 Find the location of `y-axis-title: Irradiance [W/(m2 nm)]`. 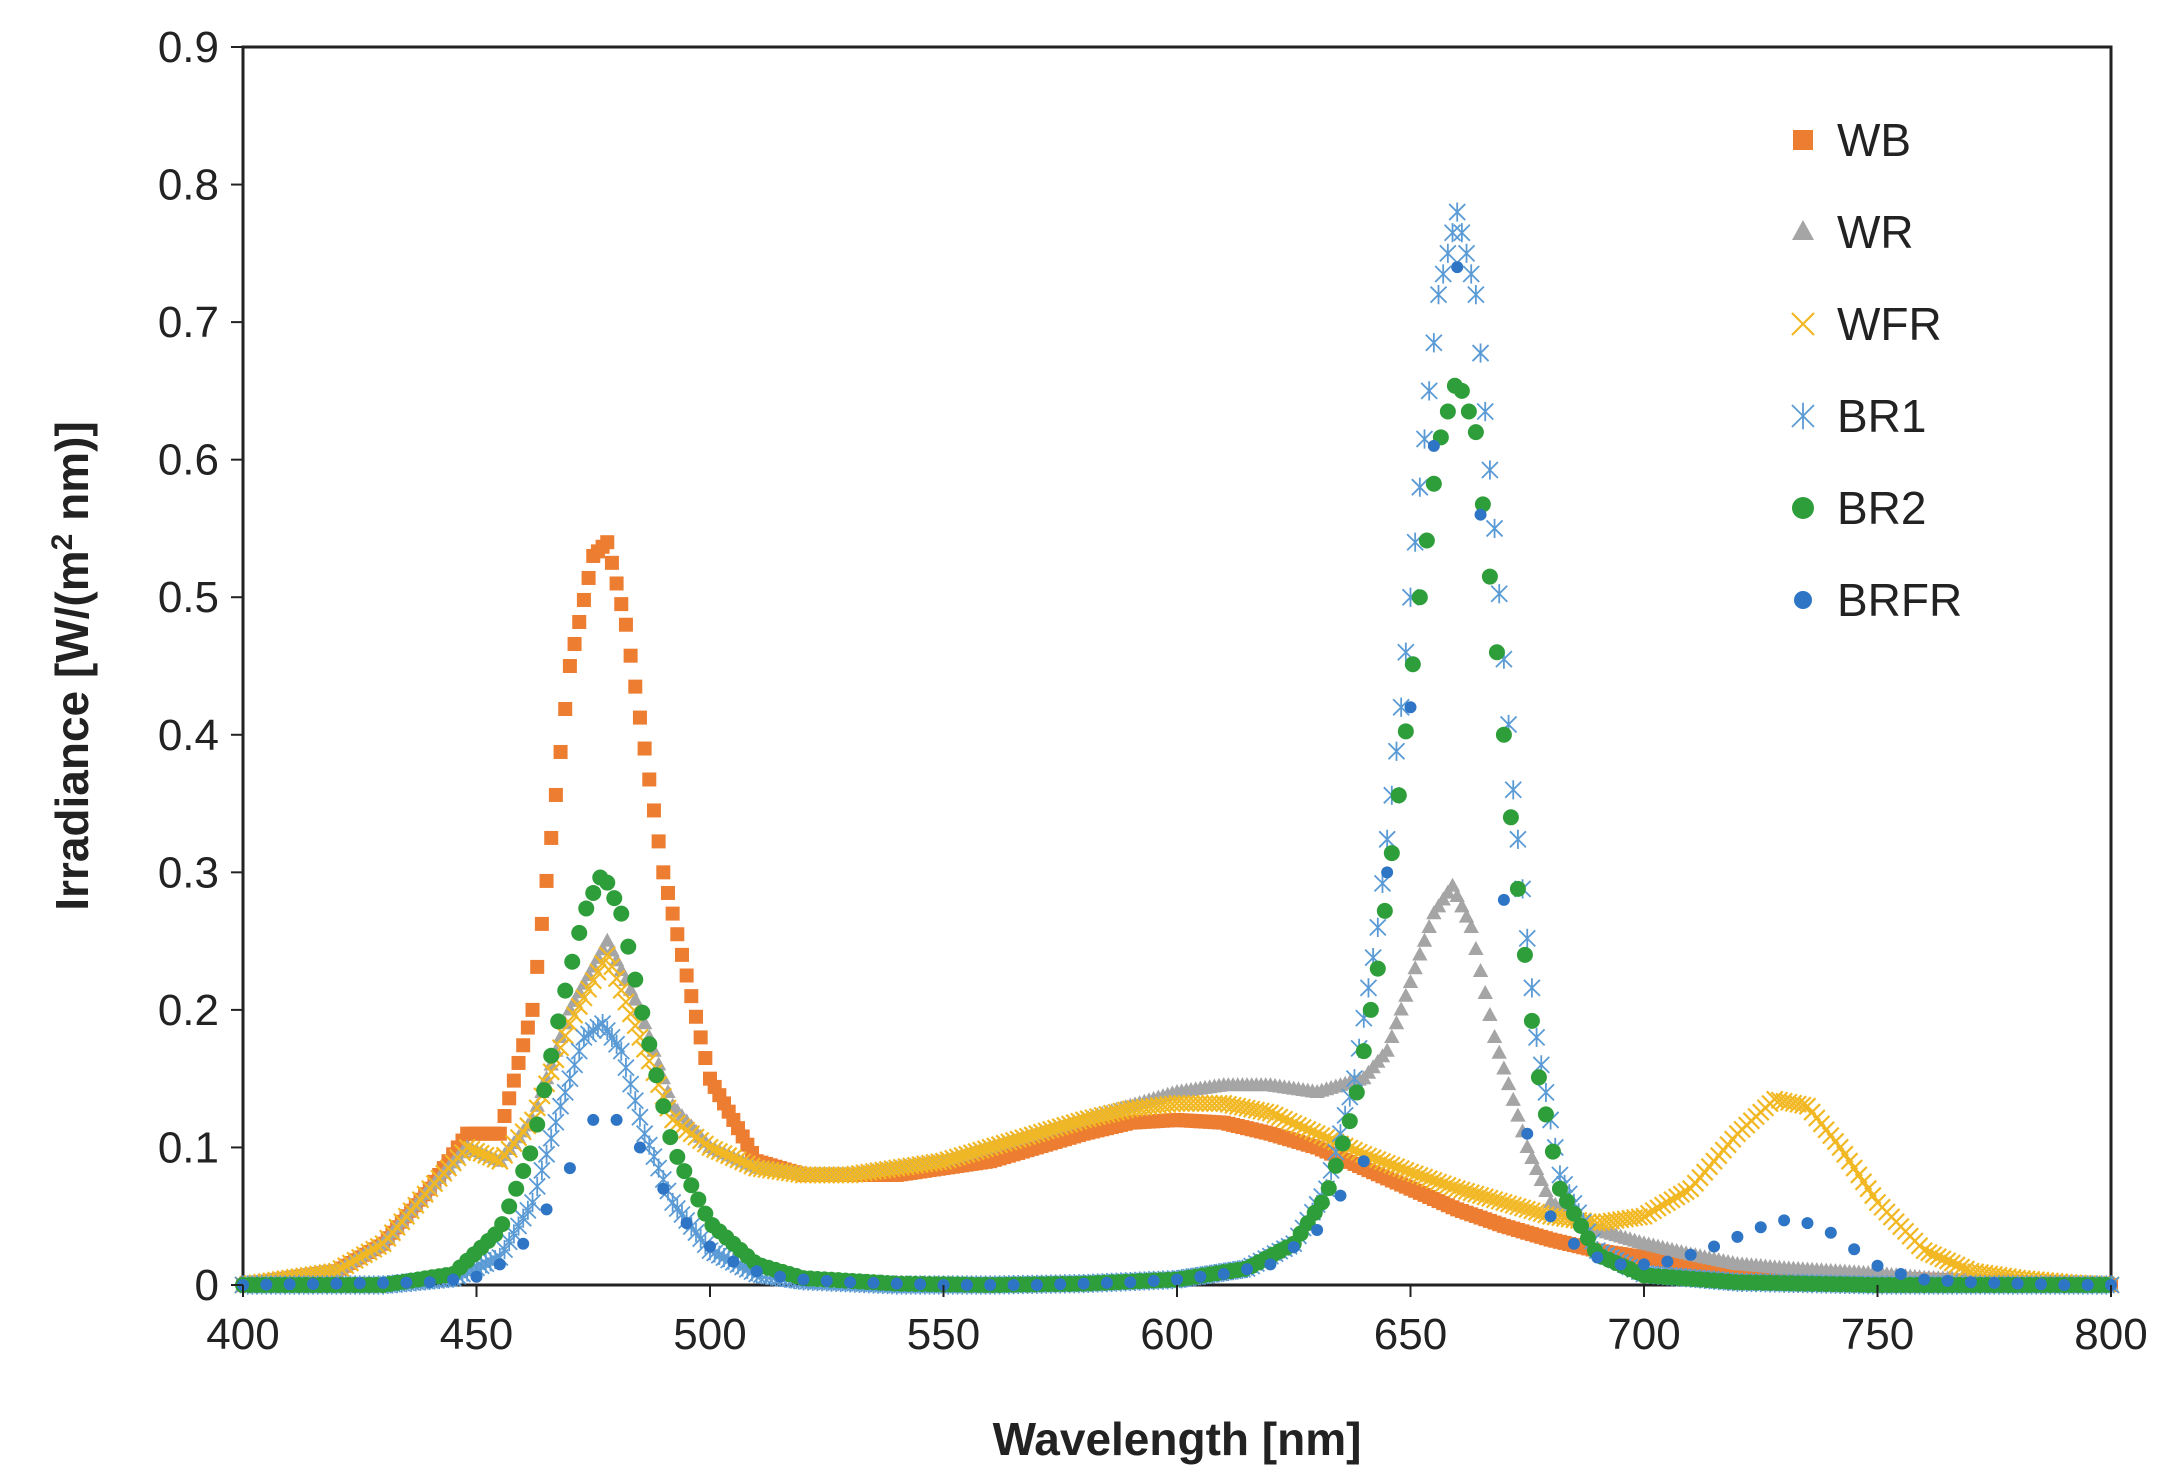

y-axis-title: Irradiance [W/(m2 nm)] is located at coordinates (72, 666).